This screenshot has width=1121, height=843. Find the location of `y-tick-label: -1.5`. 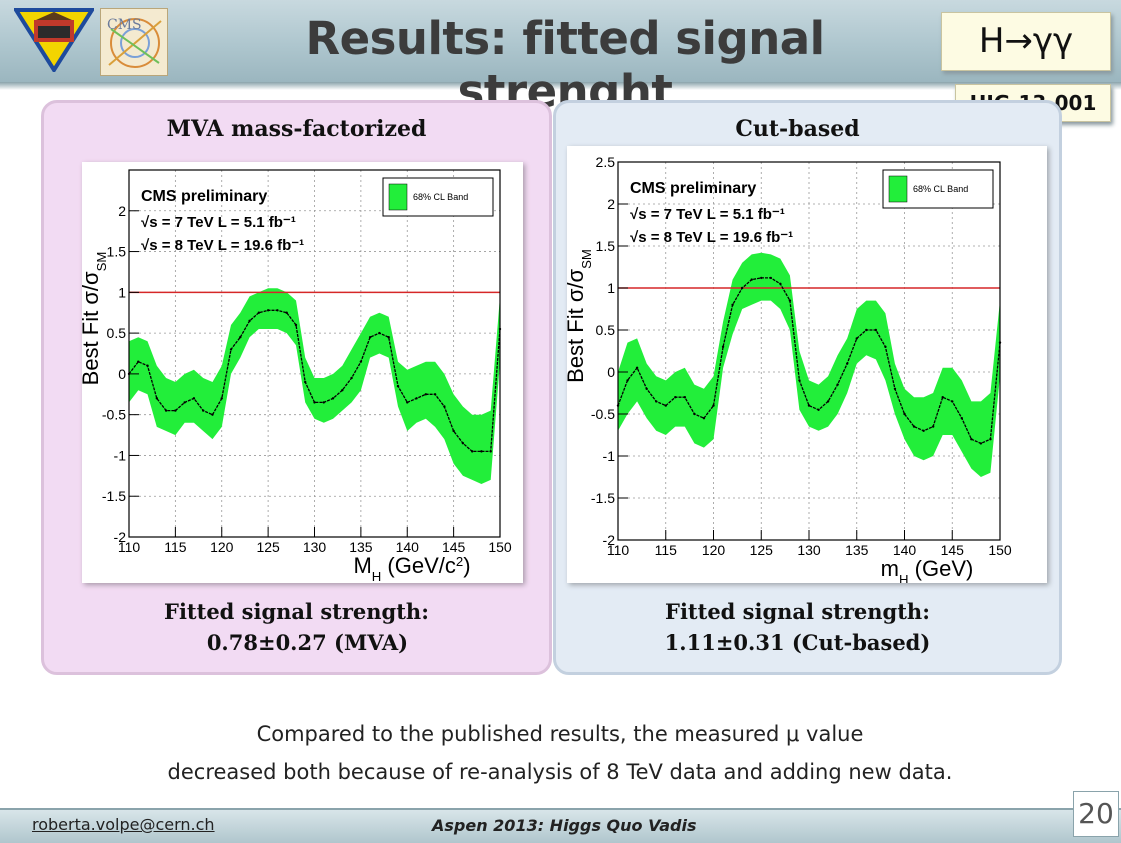

y-tick-label: -1.5 is located at coordinates (114, 496).